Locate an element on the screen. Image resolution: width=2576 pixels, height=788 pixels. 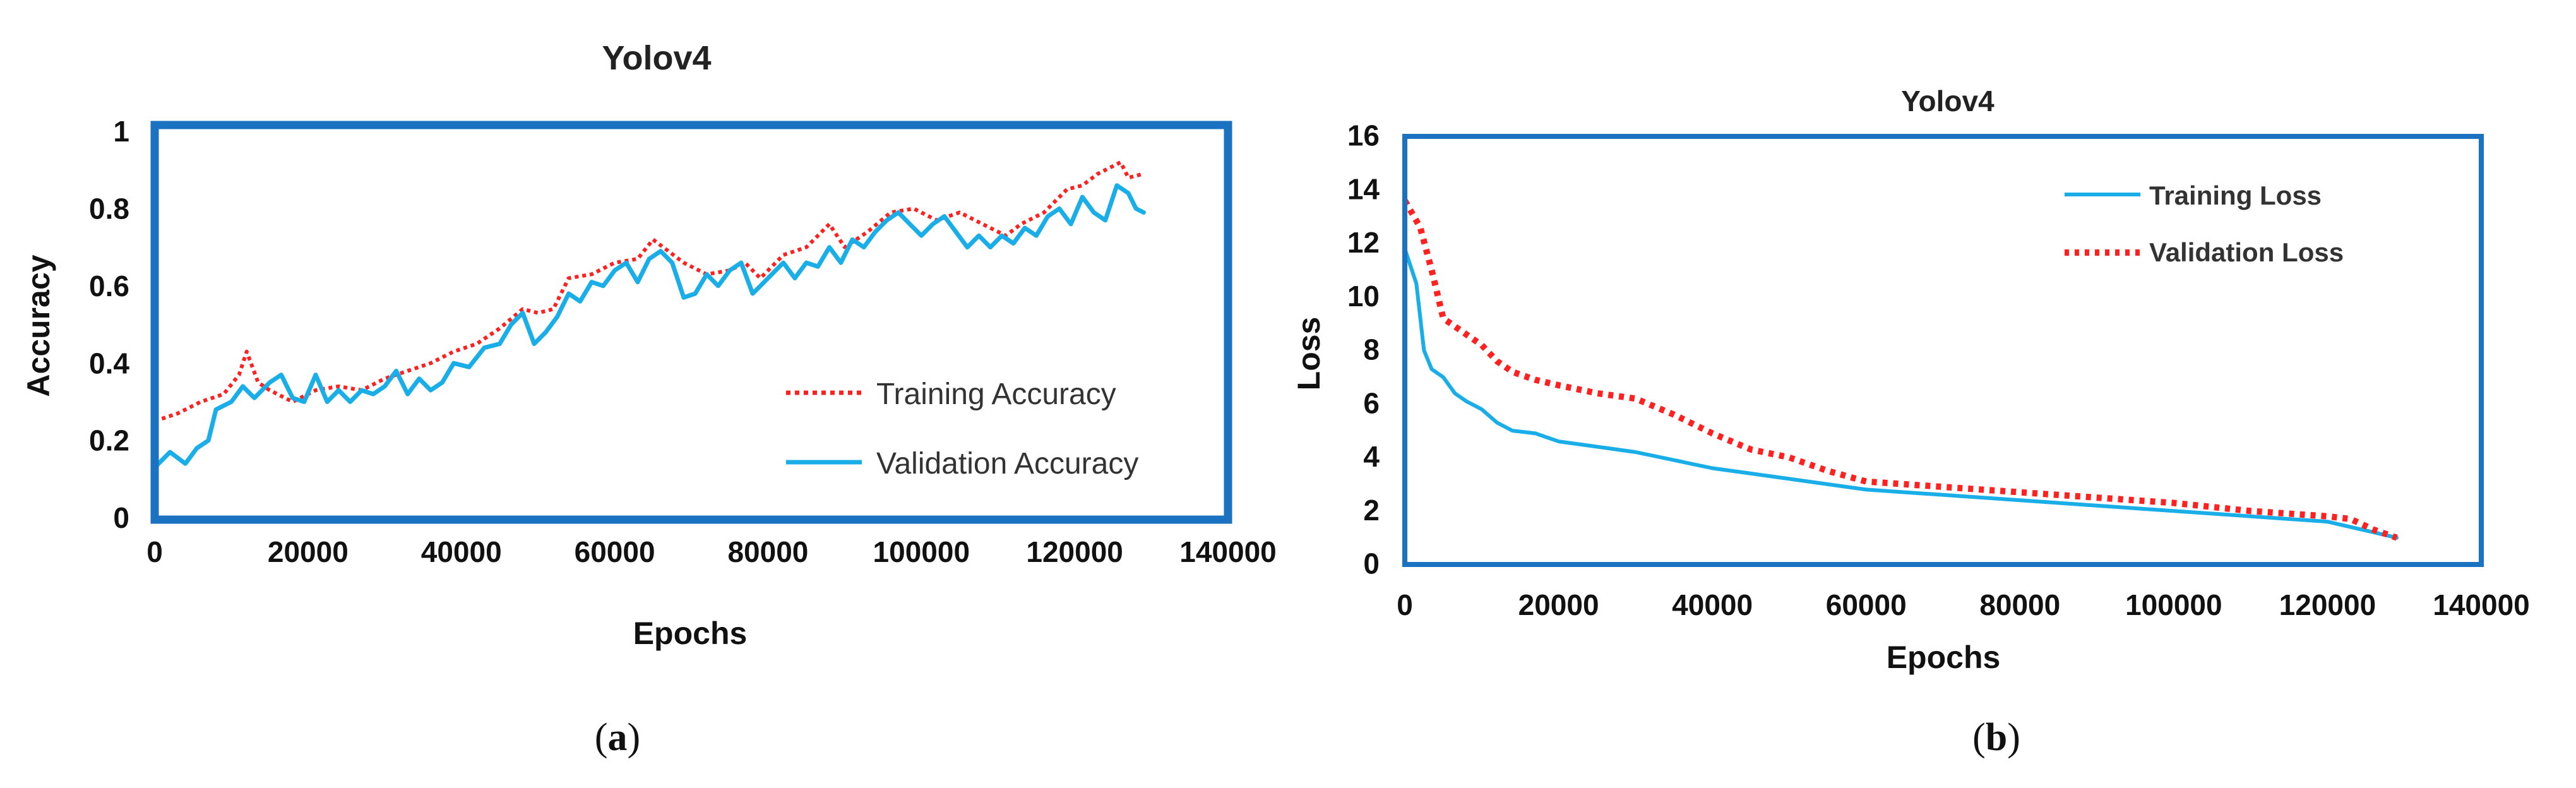
panel-a-caption: (a) is located at coordinates (617, 737).